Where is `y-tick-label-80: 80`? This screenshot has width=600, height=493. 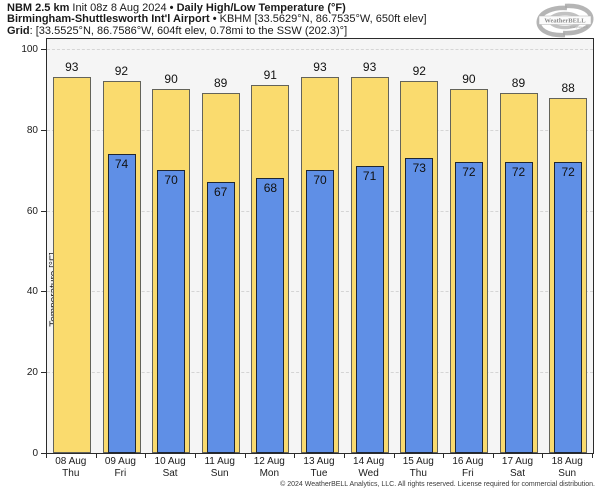 y-tick-label-80: 80 is located at coordinates (32, 130).